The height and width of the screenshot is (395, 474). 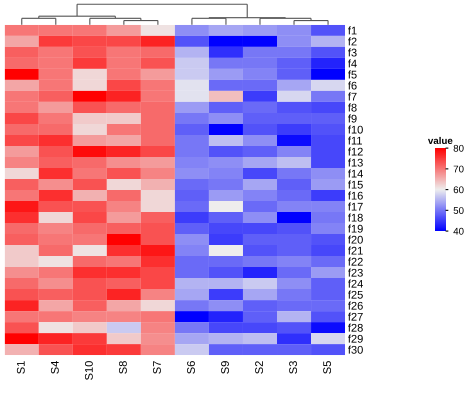 I want to click on y-tick-label: f6, so click(x=352, y=85).